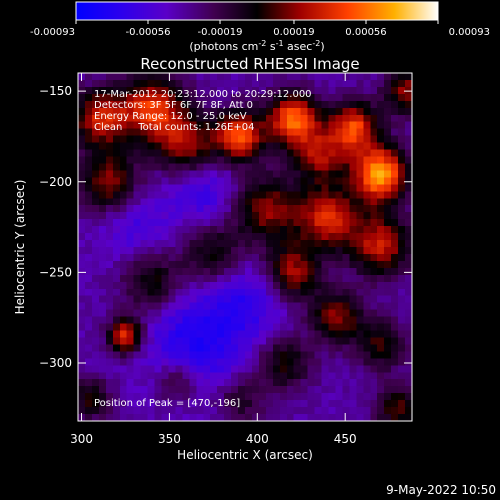 The width and height of the screenshot is (500, 500). Describe the element at coordinates (249, 64) in the screenshot. I see `chart-title: Reconstructed RHESSI Image` at that location.